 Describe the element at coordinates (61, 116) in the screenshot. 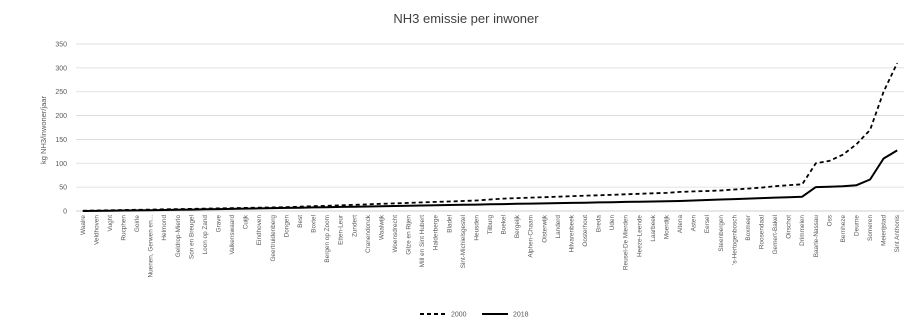

I see `y-tick-label: 200` at that location.